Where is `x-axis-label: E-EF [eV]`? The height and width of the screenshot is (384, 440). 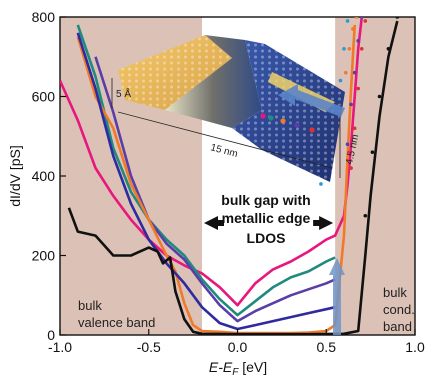
x-axis-label: E-EF [eV] is located at coordinates (238, 368).